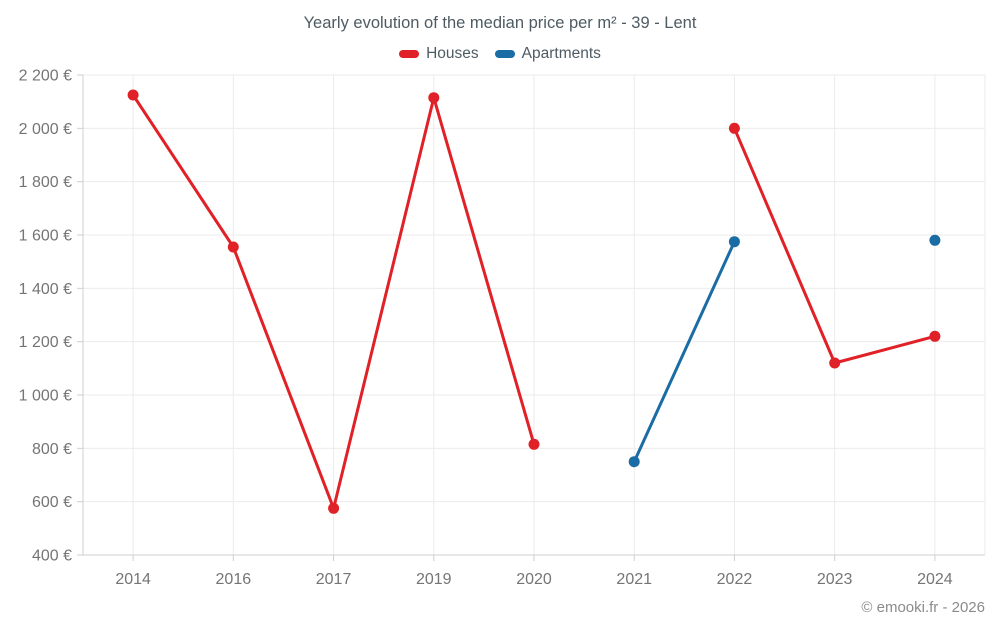  I want to click on data-point-houses-2023, so click(835, 363).